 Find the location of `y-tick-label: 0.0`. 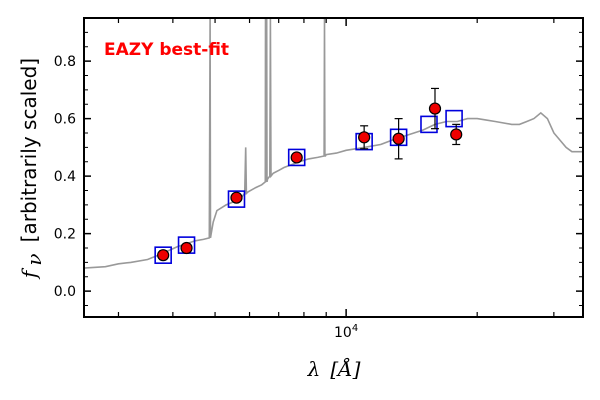

y-tick-label: 0.0 is located at coordinates (65, 292).